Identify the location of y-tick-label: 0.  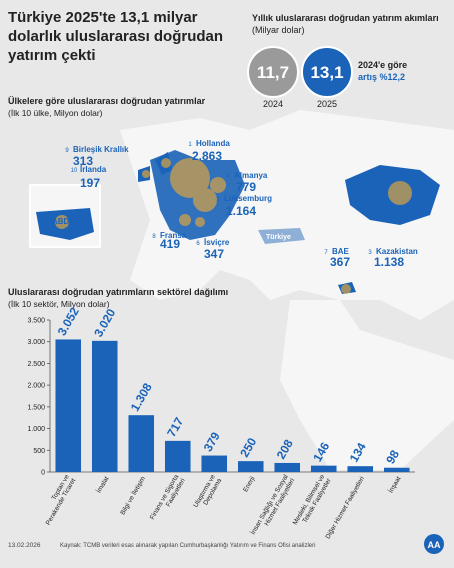
(43, 473).